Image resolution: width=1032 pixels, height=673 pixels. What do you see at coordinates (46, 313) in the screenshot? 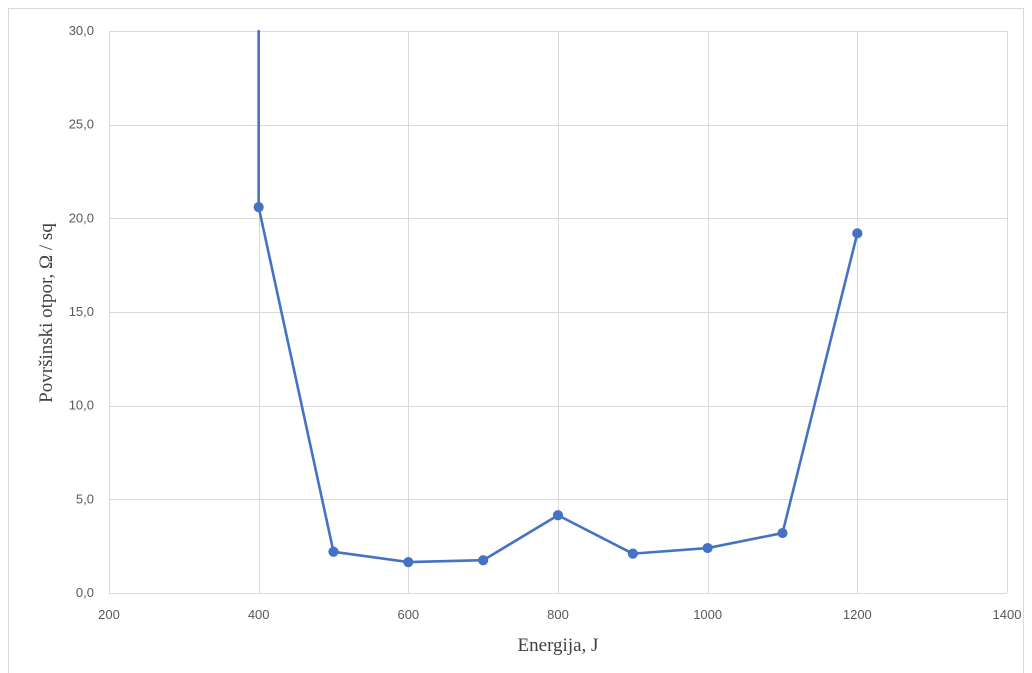
I see `y-axis-title: Površinski otpor, Ω / sq` at bounding box center [46, 313].